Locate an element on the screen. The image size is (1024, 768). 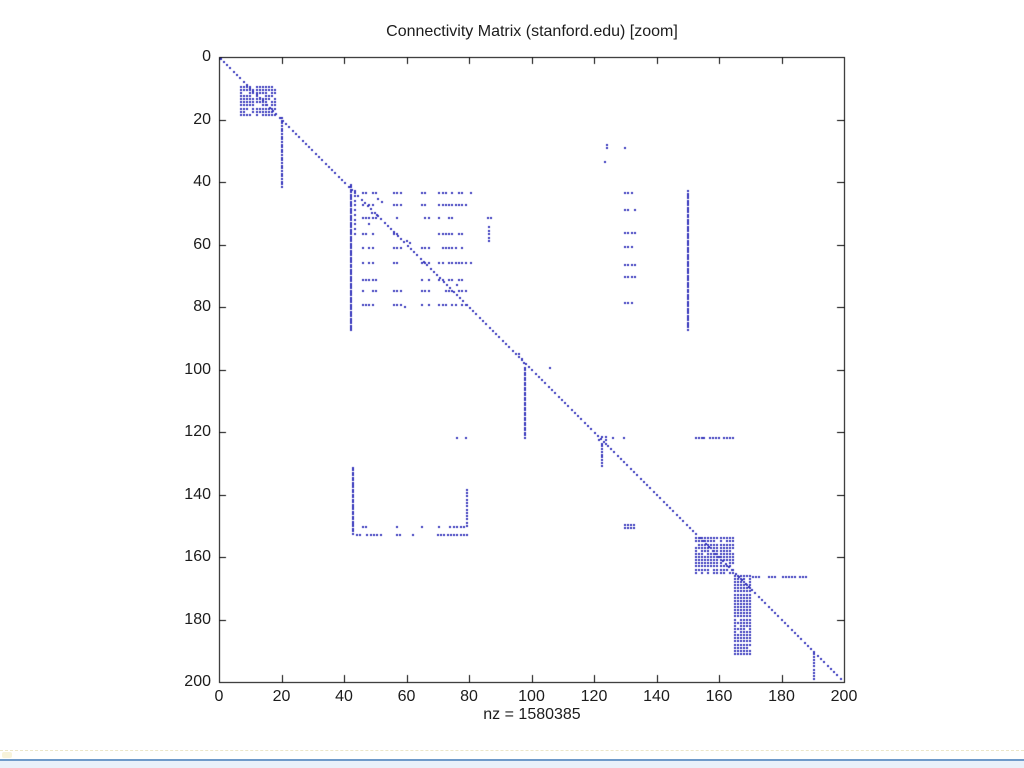
y-tick-label: 160 is located at coordinates (197, 556).